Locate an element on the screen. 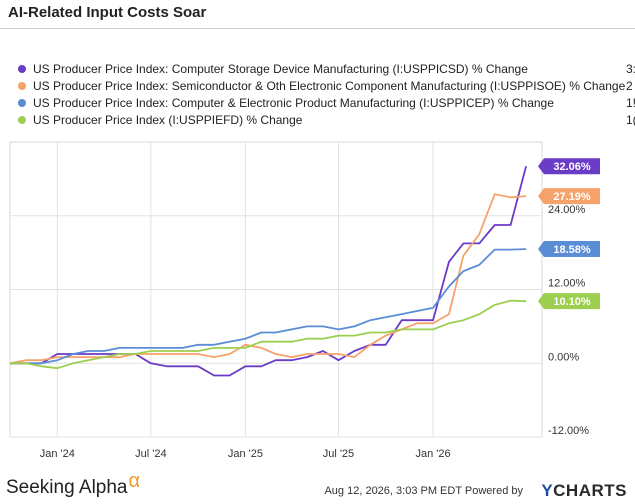 Image resolution: width=635 pixels, height=504 pixels. legend-dot-ppi is located at coordinates (22, 120).